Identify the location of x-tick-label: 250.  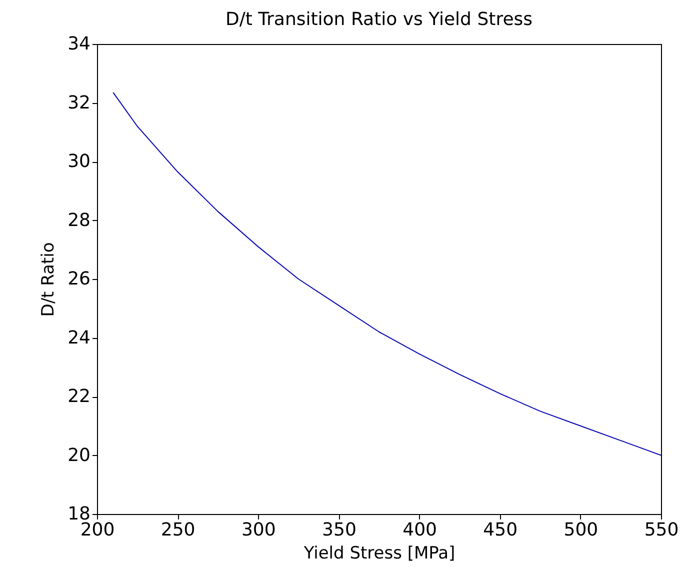
(178, 530).